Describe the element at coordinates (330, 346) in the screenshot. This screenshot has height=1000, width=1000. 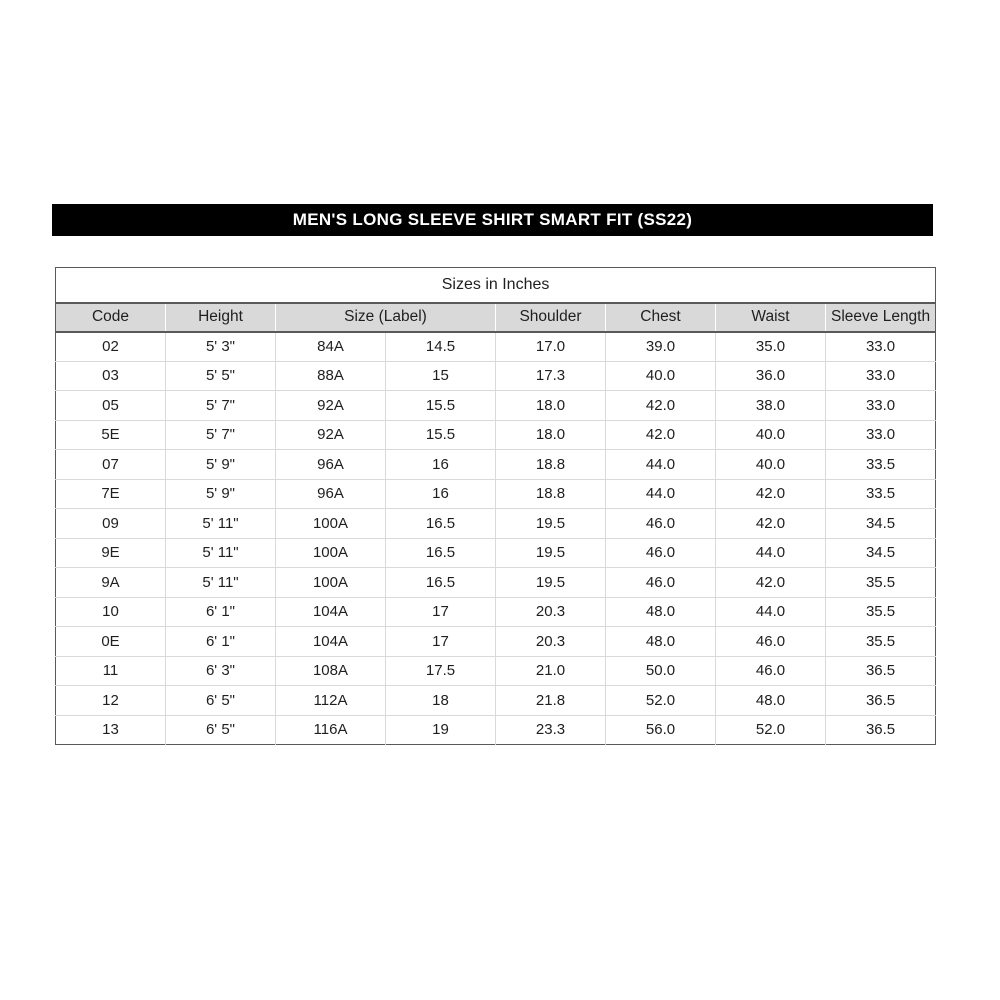
I see `table-cell: 84A` at that location.